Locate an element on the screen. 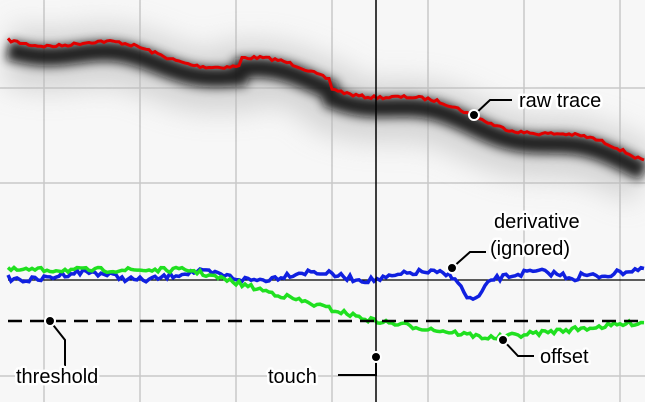 This screenshot has height=402, width=645. label-touch: touch is located at coordinates (292, 377).